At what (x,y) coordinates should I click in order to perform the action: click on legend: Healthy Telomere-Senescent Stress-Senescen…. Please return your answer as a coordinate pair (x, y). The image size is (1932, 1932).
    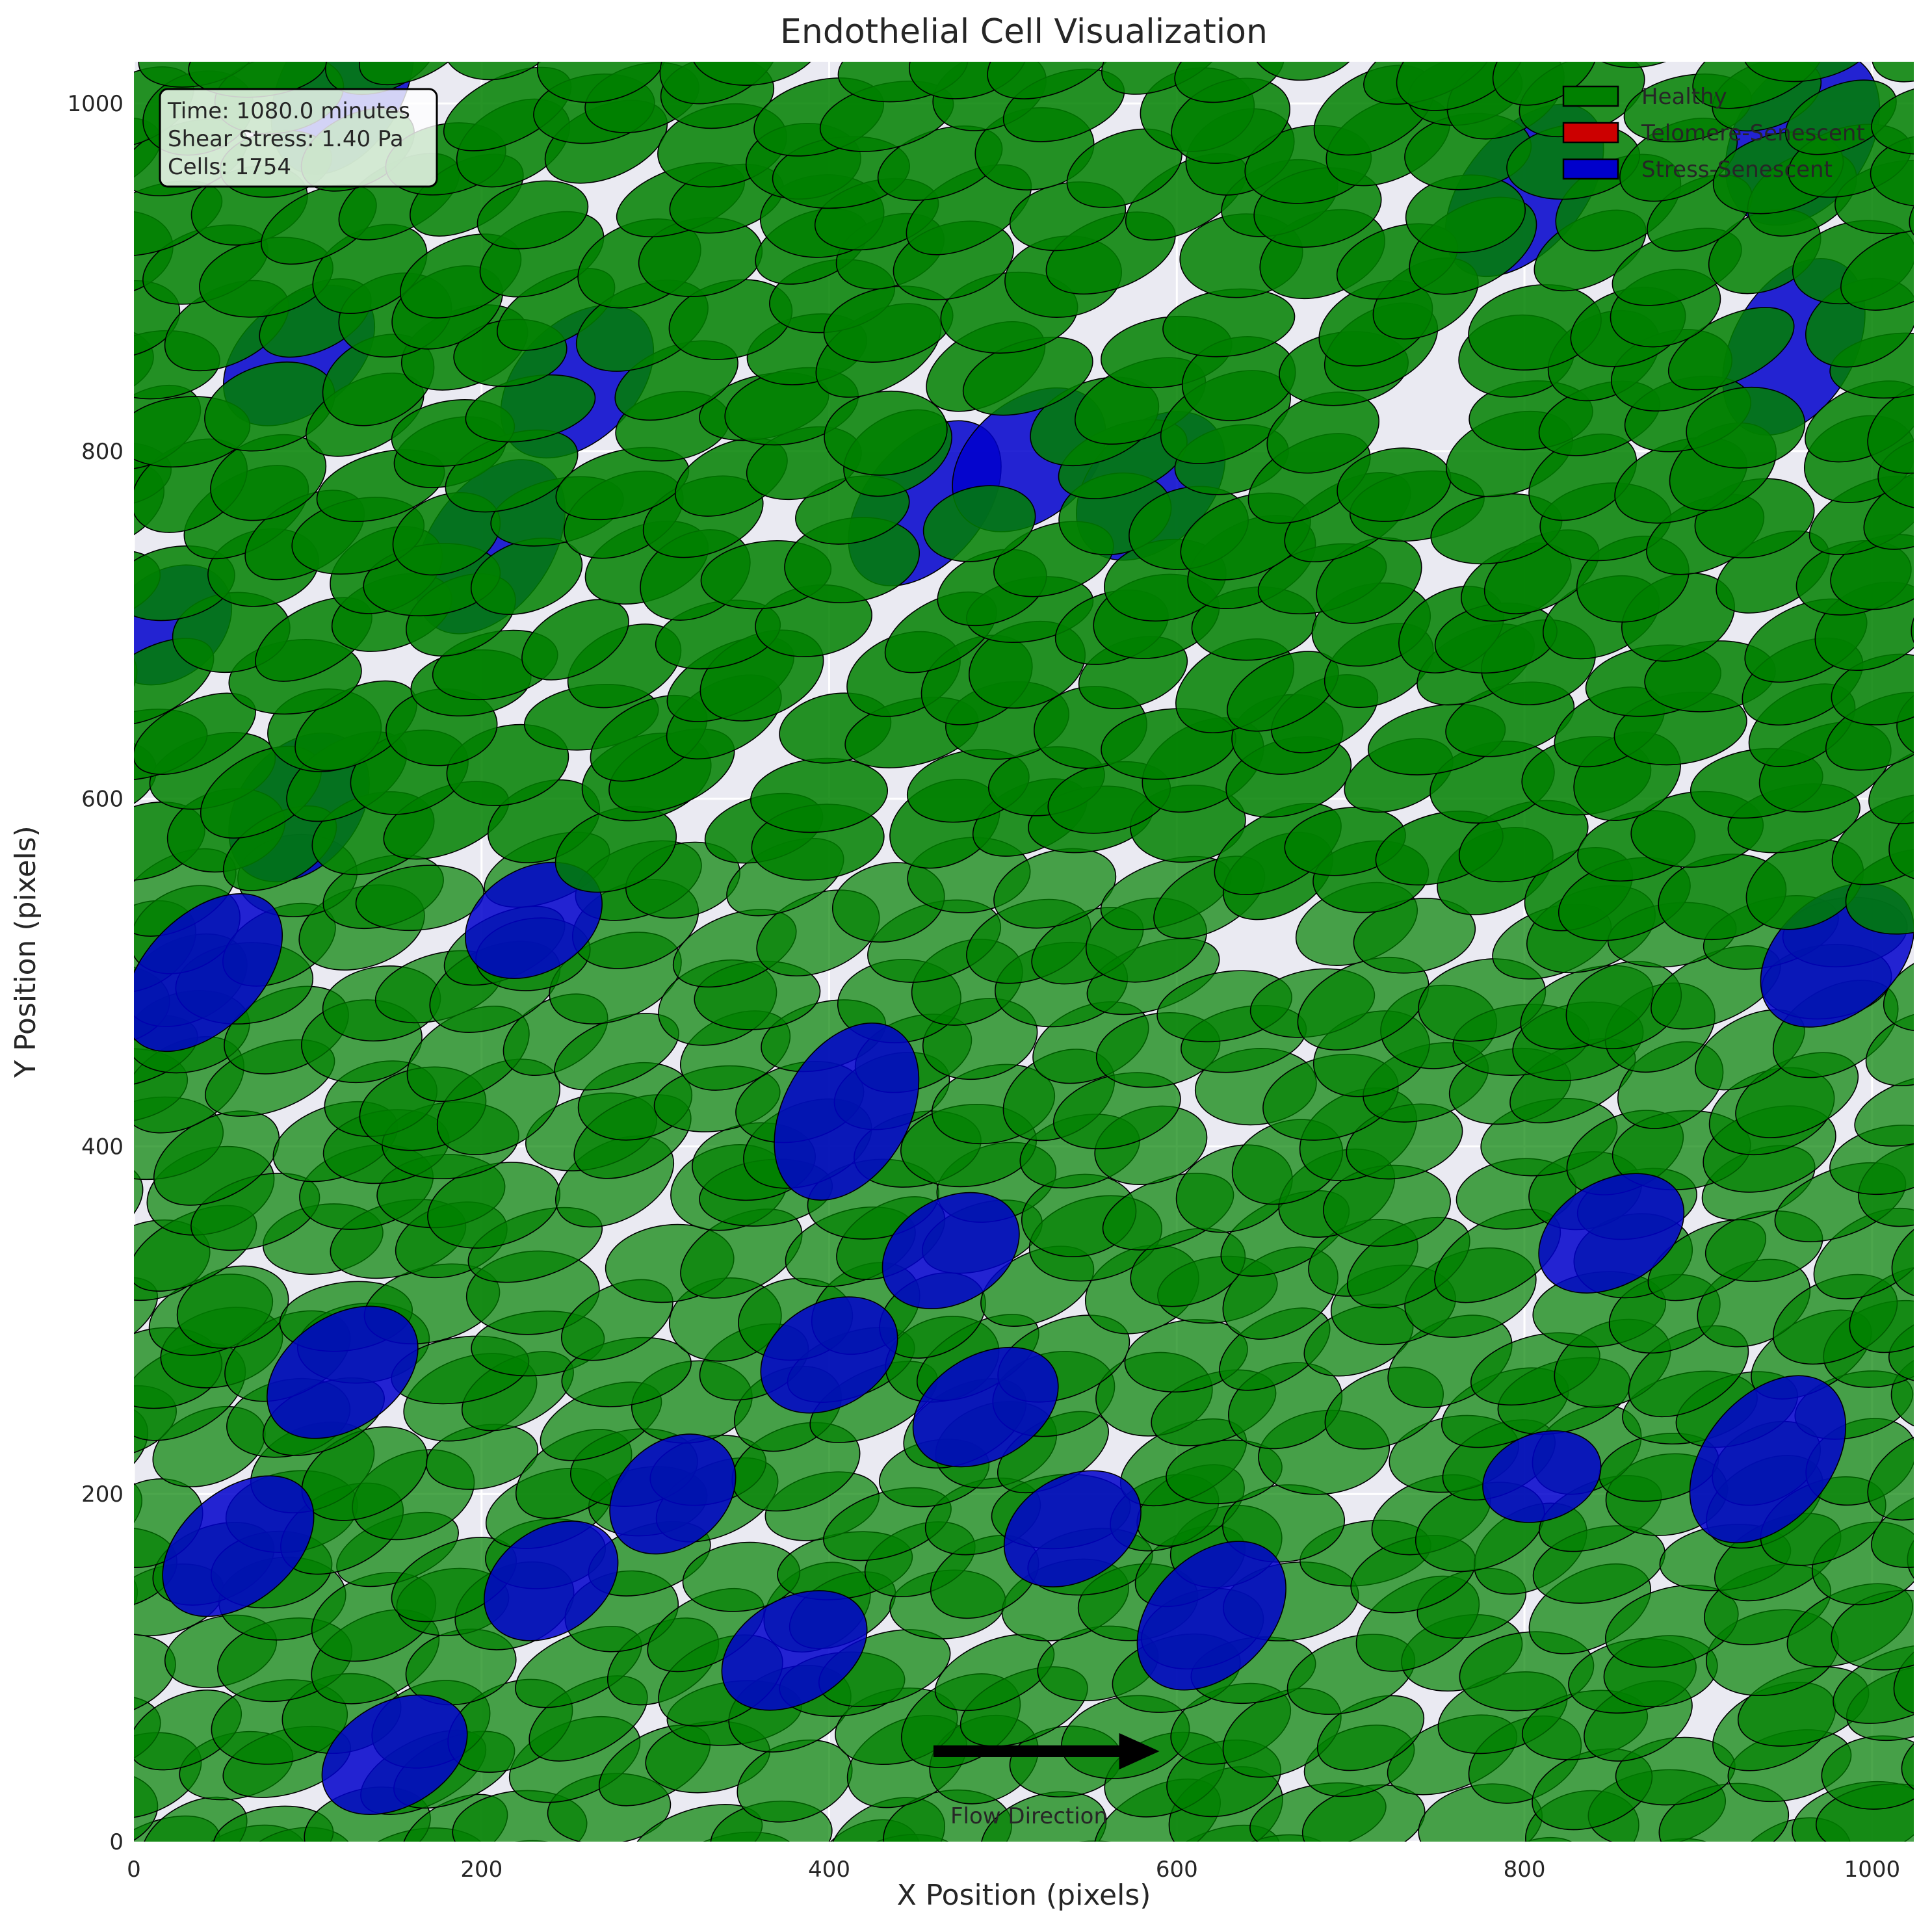
    Looking at the image, I should click on (1713, 133).